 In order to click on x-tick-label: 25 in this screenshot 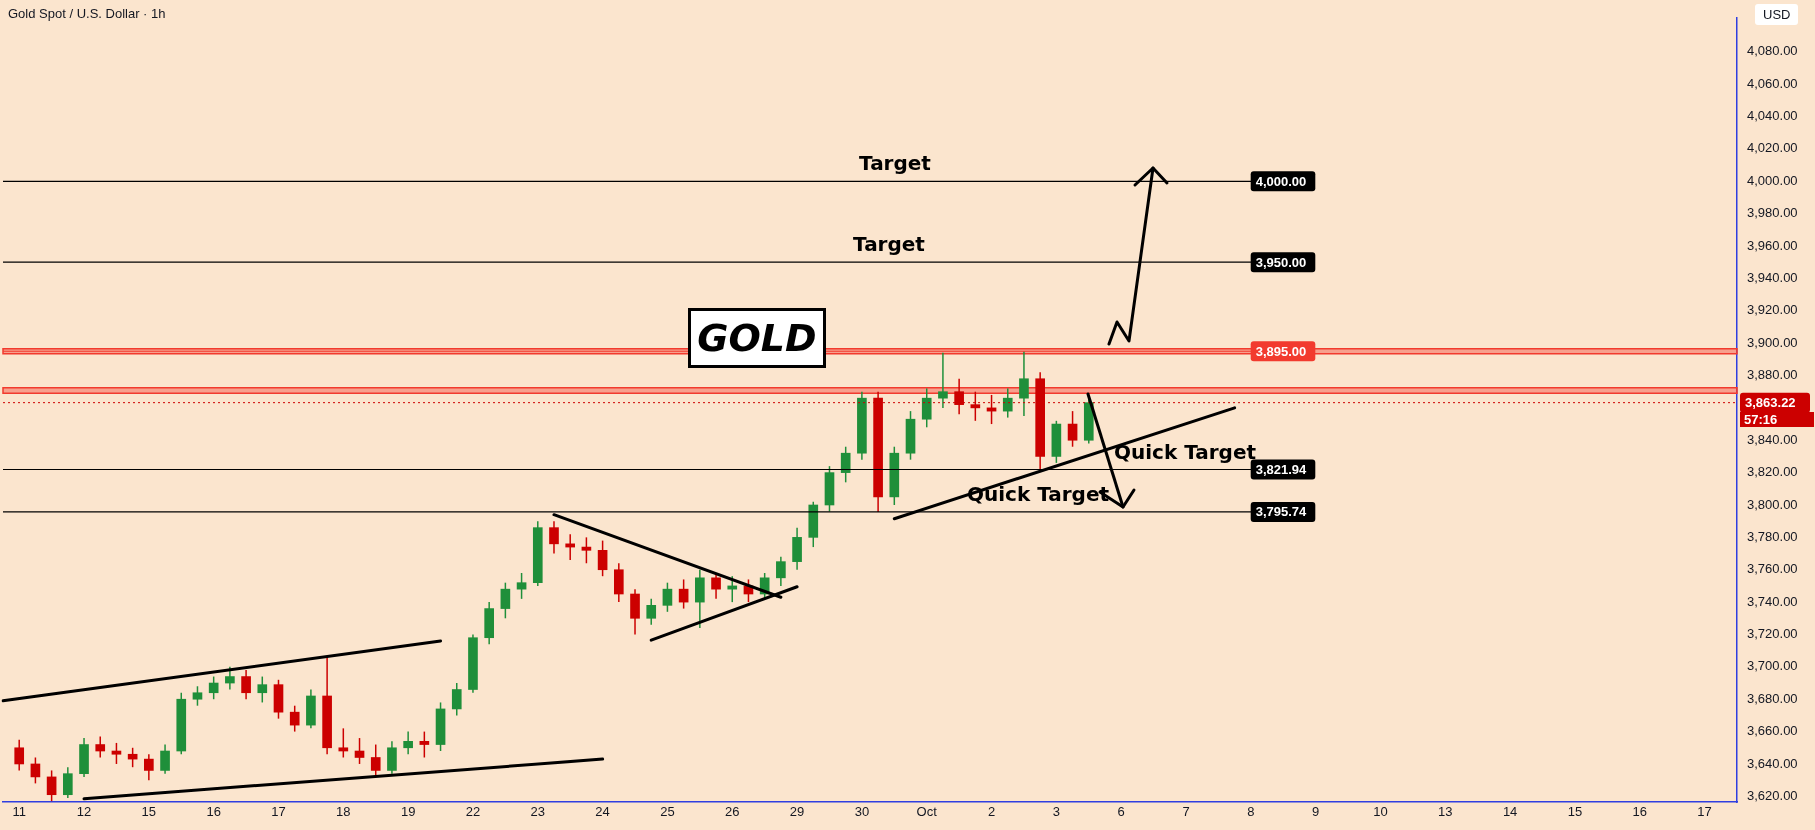, I will do `click(667, 812)`.